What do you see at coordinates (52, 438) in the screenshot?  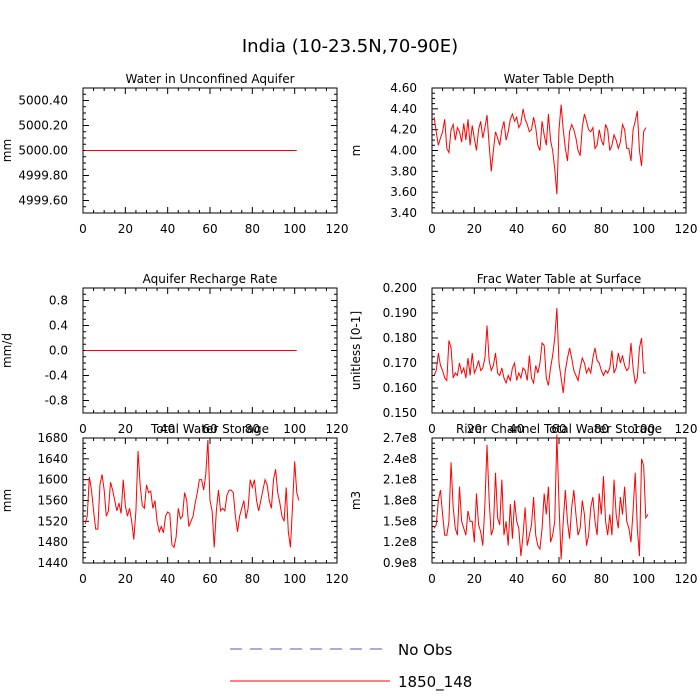 I see `y-tick-label: 1680` at bounding box center [52, 438].